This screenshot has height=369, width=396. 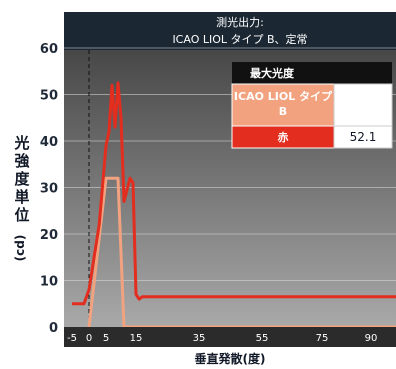 What do you see at coordinates (371, 338) in the screenshot?
I see `x-tick-label: 90` at bounding box center [371, 338].